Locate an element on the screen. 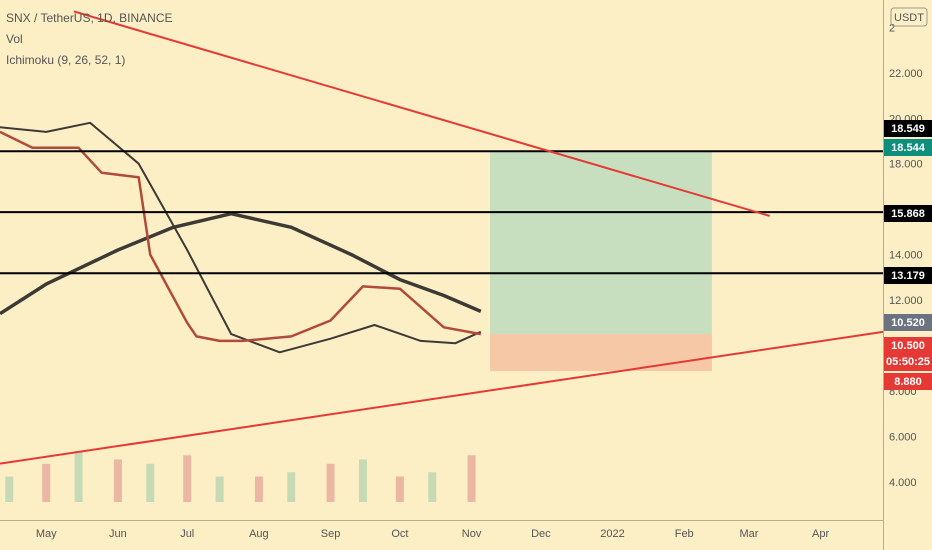  price-tag: 10.520 is located at coordinates (908, 322).